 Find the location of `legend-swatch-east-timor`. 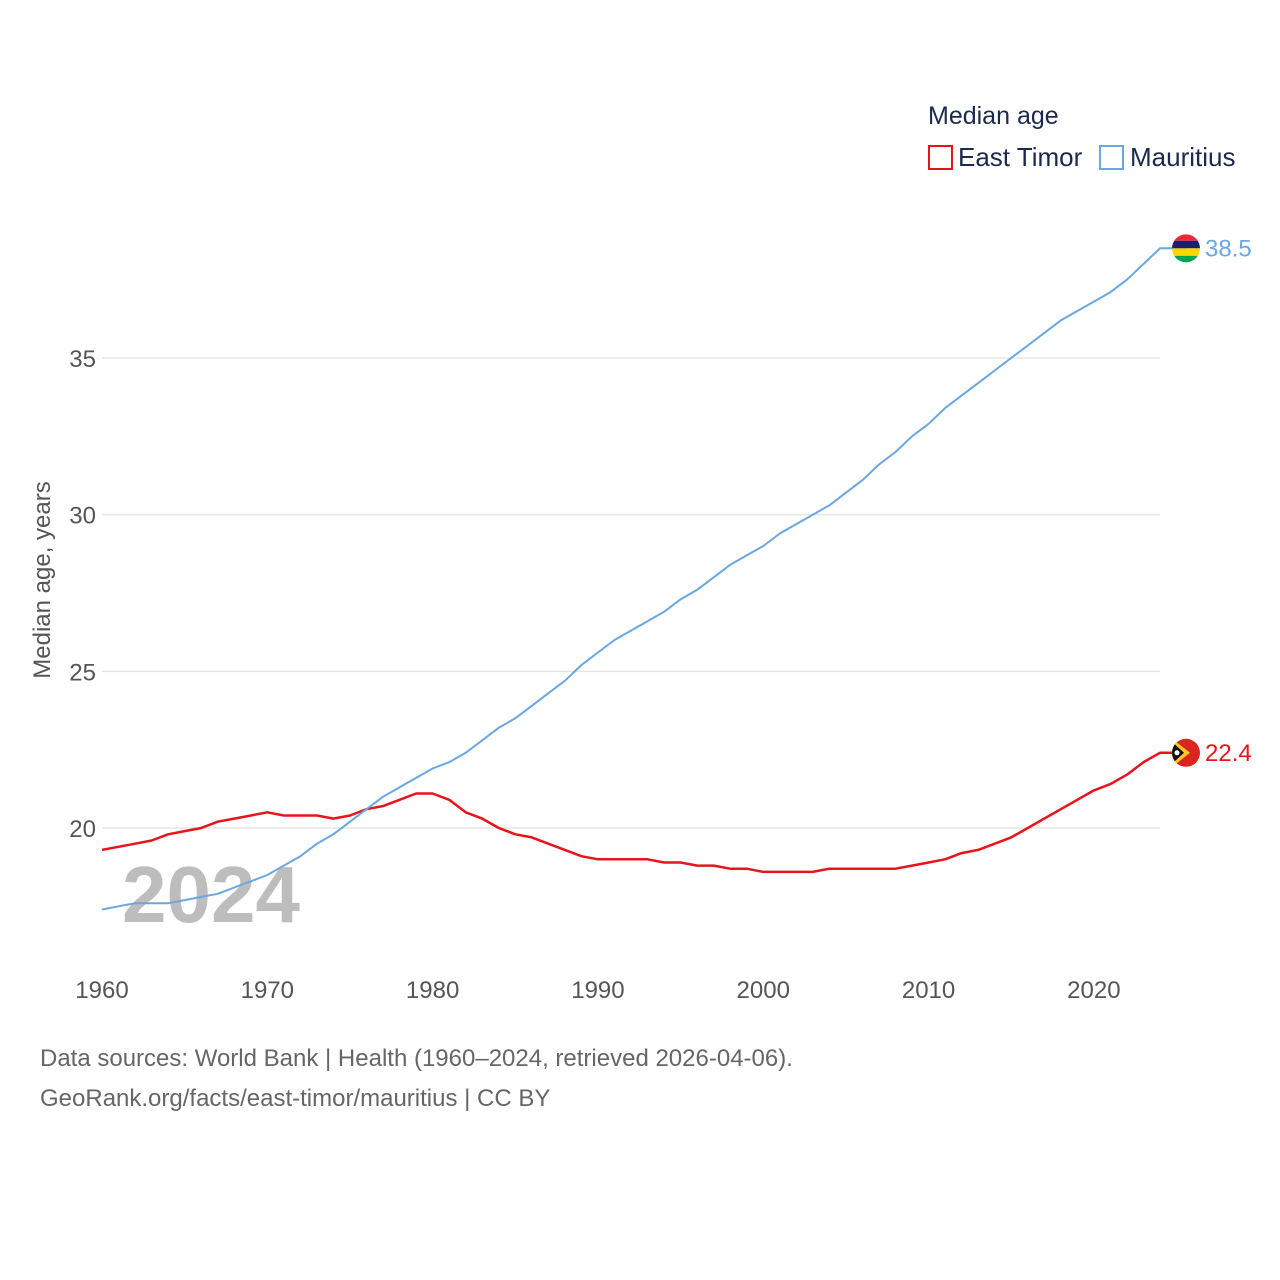

legend-swatch-east-timor is located at coordinates (940, 157).